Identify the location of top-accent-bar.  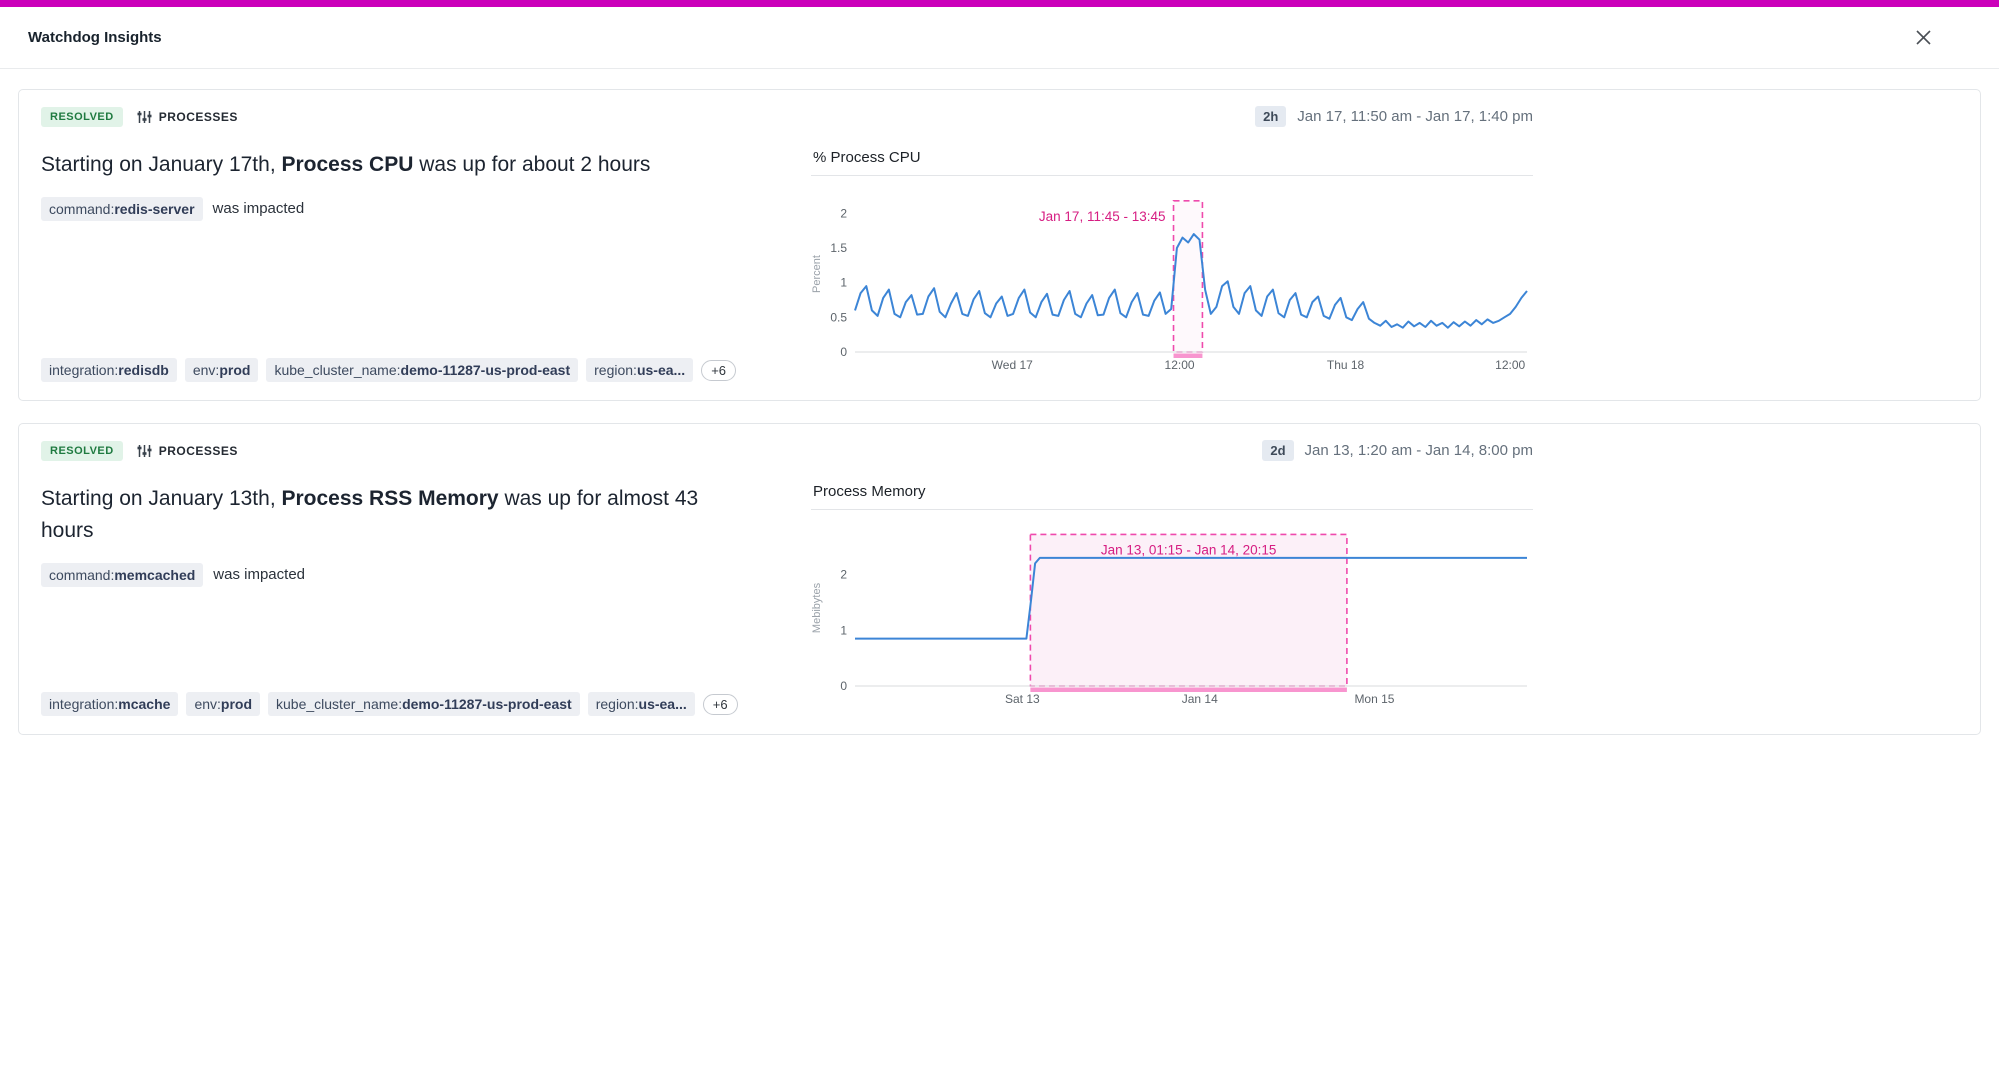
(999, 3).